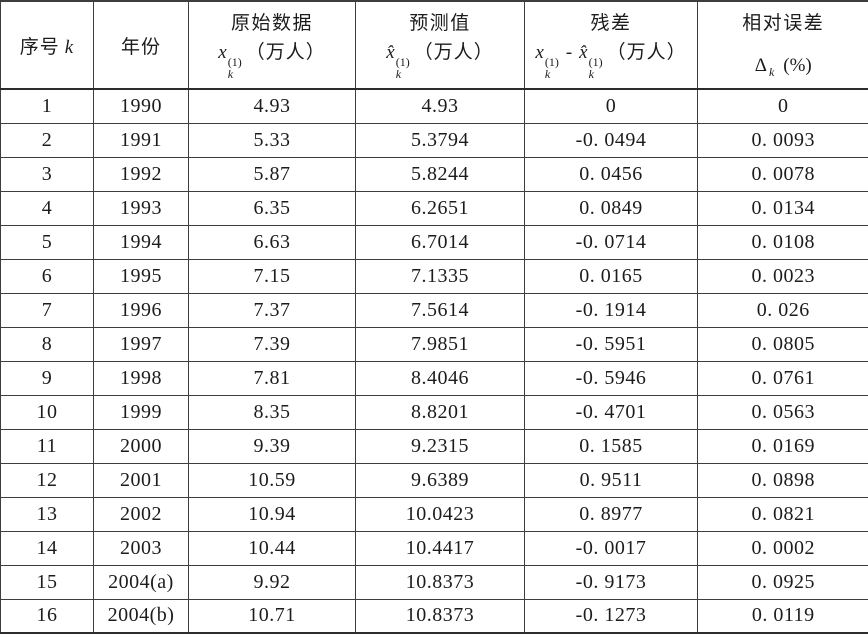  What do you see at coordinates (569, 52) in the screenshot?
I see `minus-sign: -` at bounding box center [569, 52].